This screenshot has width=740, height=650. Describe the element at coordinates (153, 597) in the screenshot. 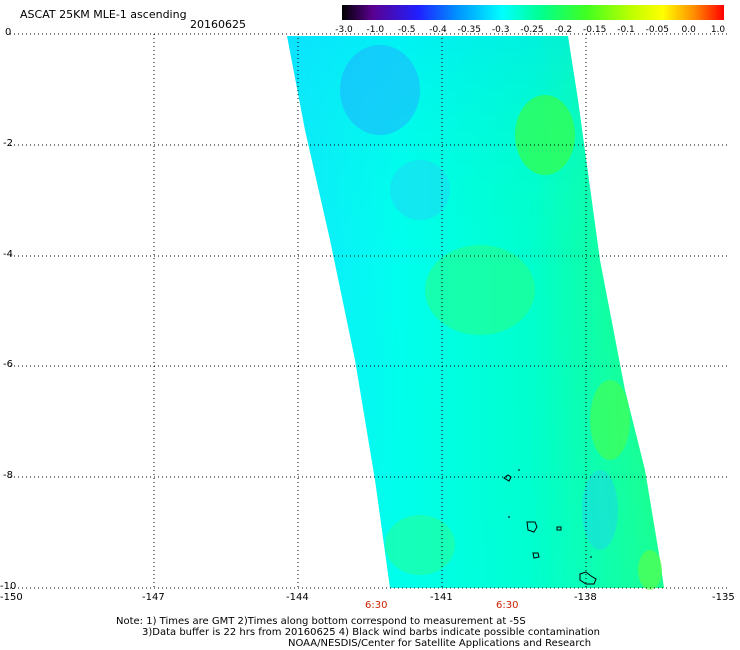

I see `x-tick-1: -147` at that location.